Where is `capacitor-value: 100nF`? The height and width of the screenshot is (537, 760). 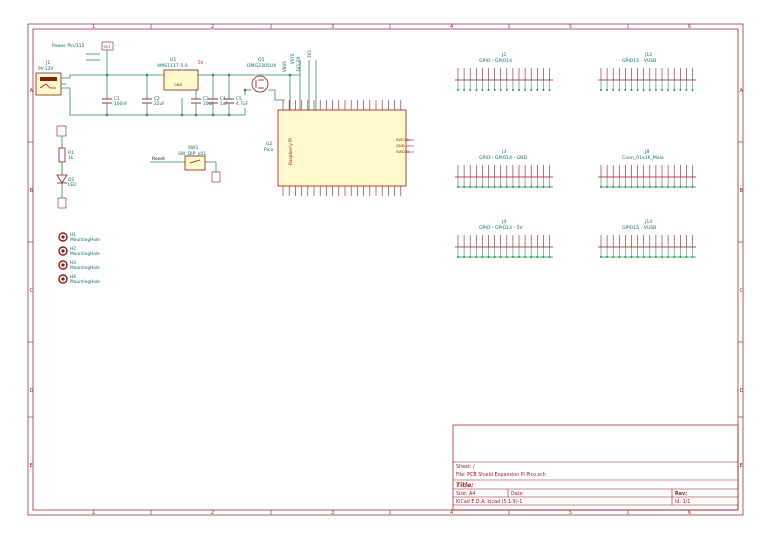
capacitor-value: 100nF is located at coordinates (121, 104).